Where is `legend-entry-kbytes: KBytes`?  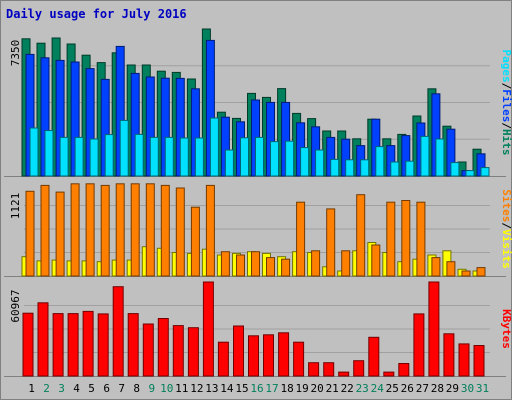 legend-entry-kbytes: KBytes is located at coordinates (506, 329).